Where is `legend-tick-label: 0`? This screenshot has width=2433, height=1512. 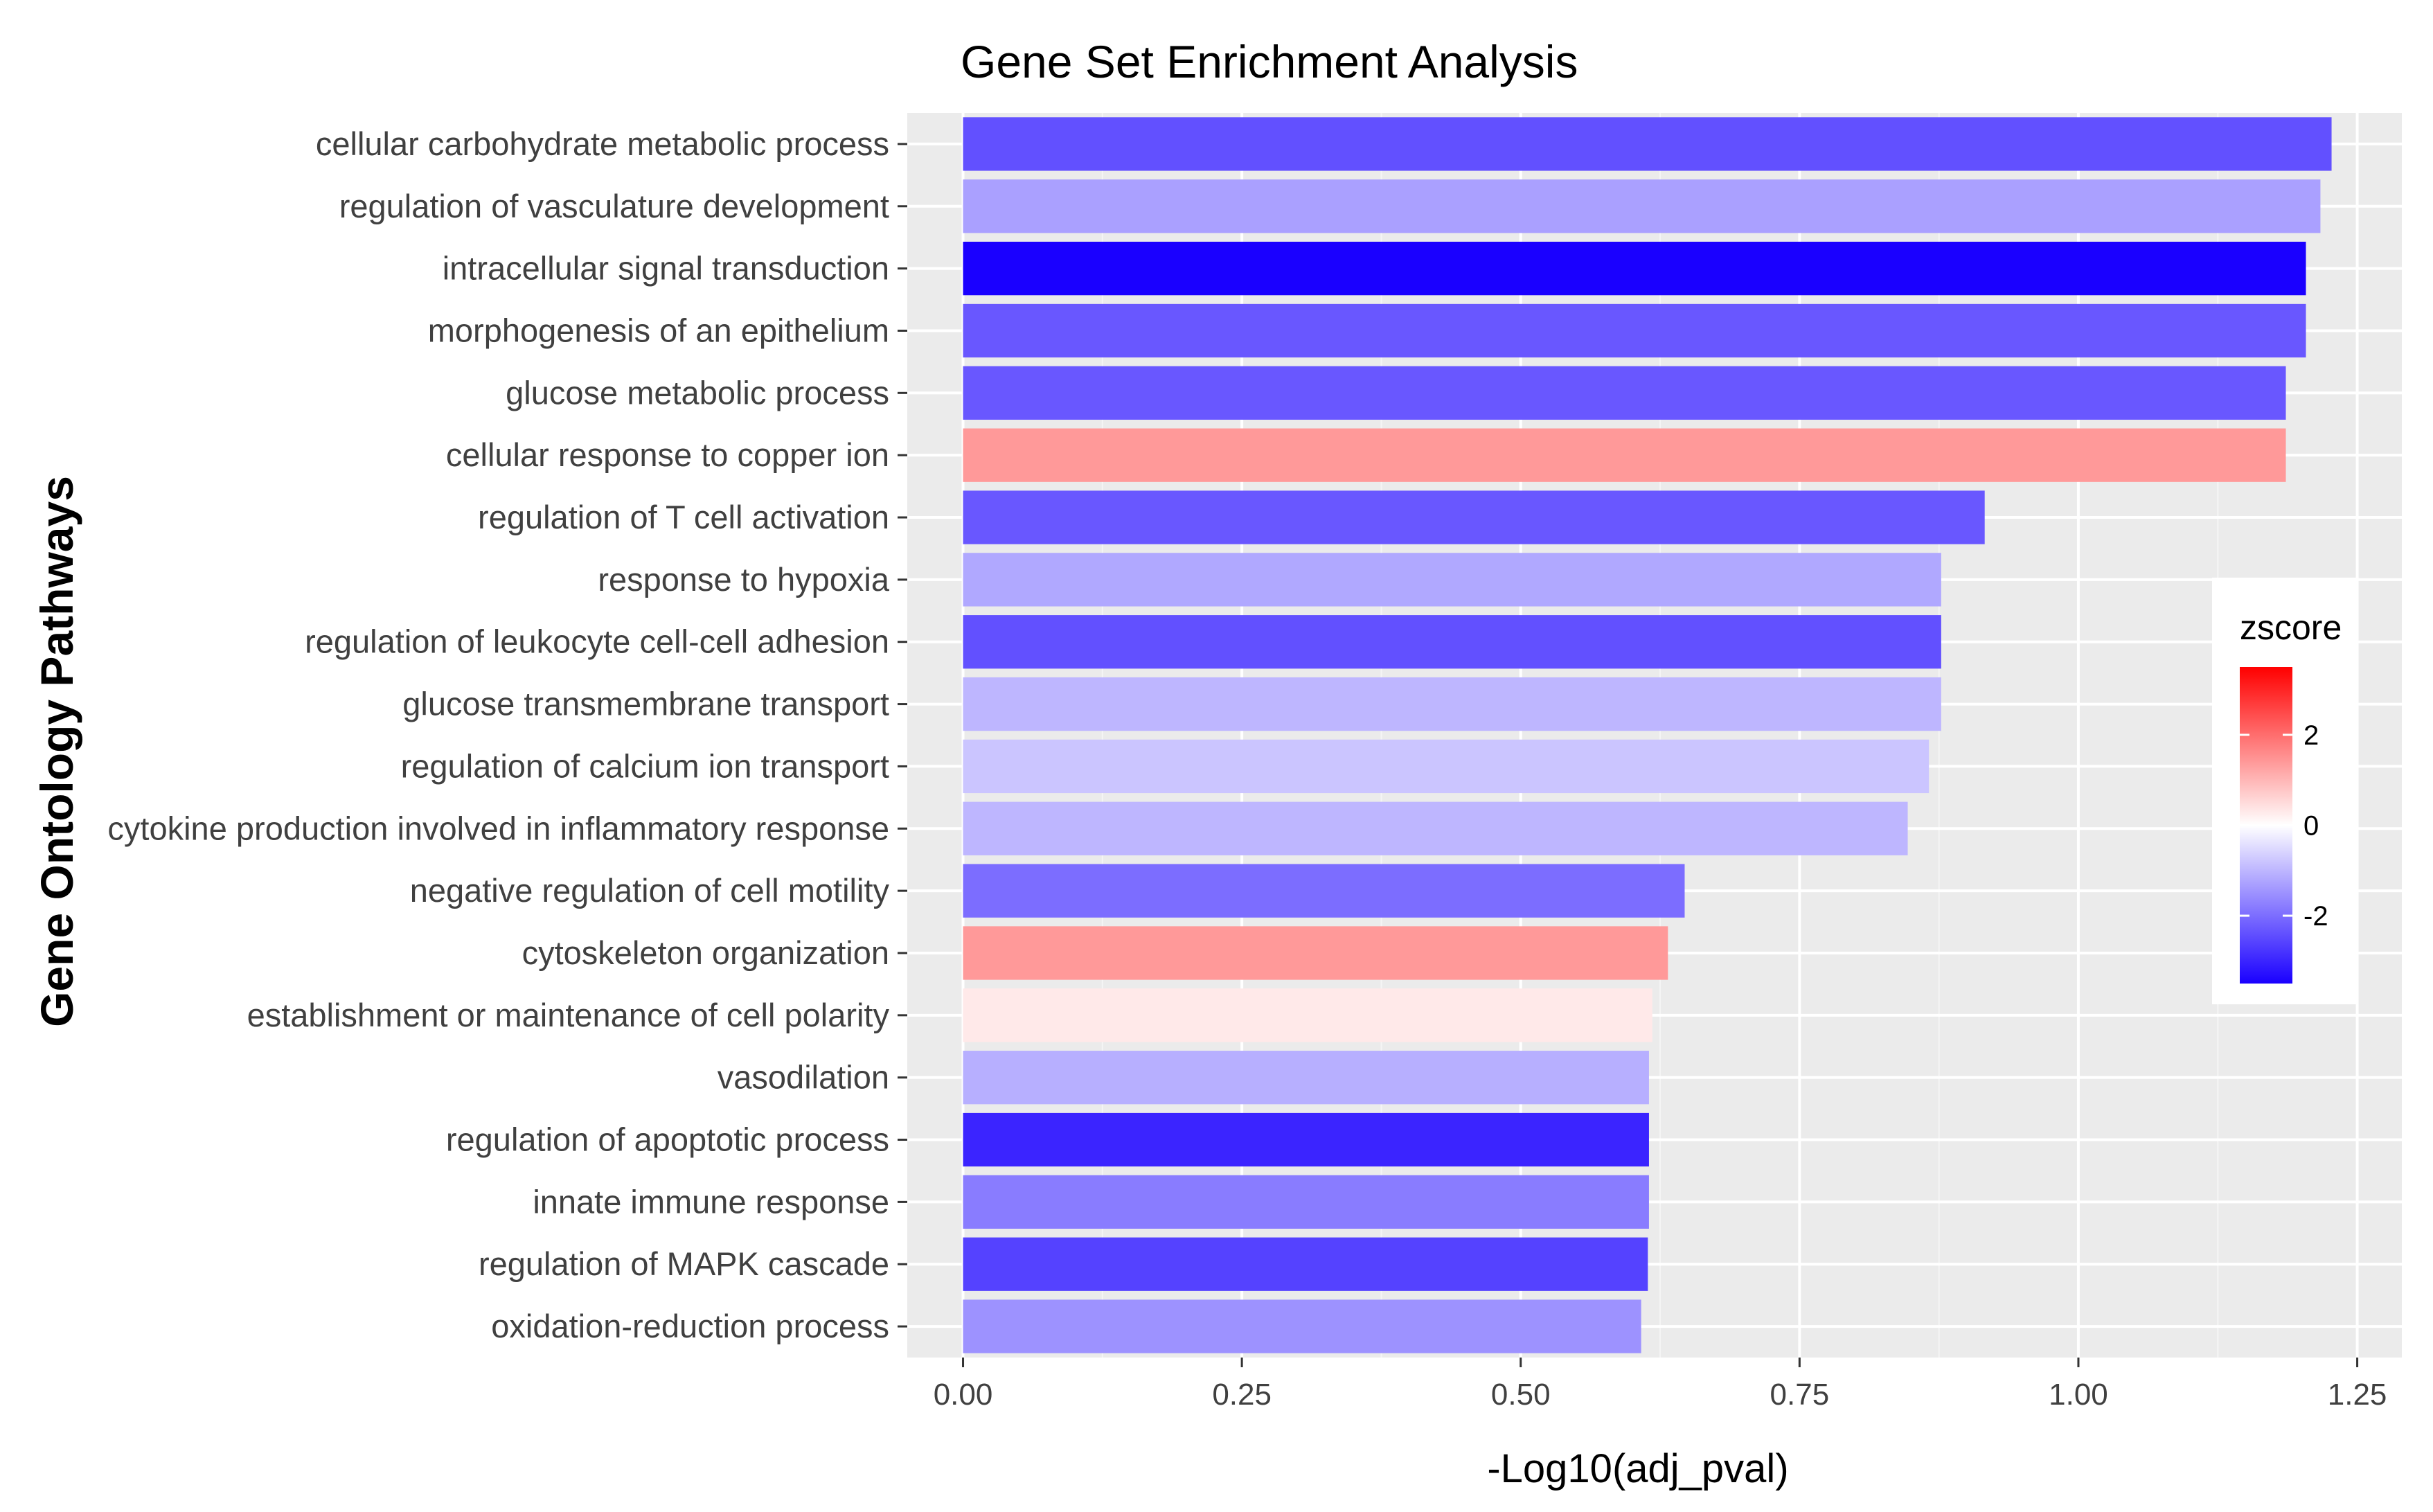
legend-tick-label: 0 is located at coordinates (2311, 827).